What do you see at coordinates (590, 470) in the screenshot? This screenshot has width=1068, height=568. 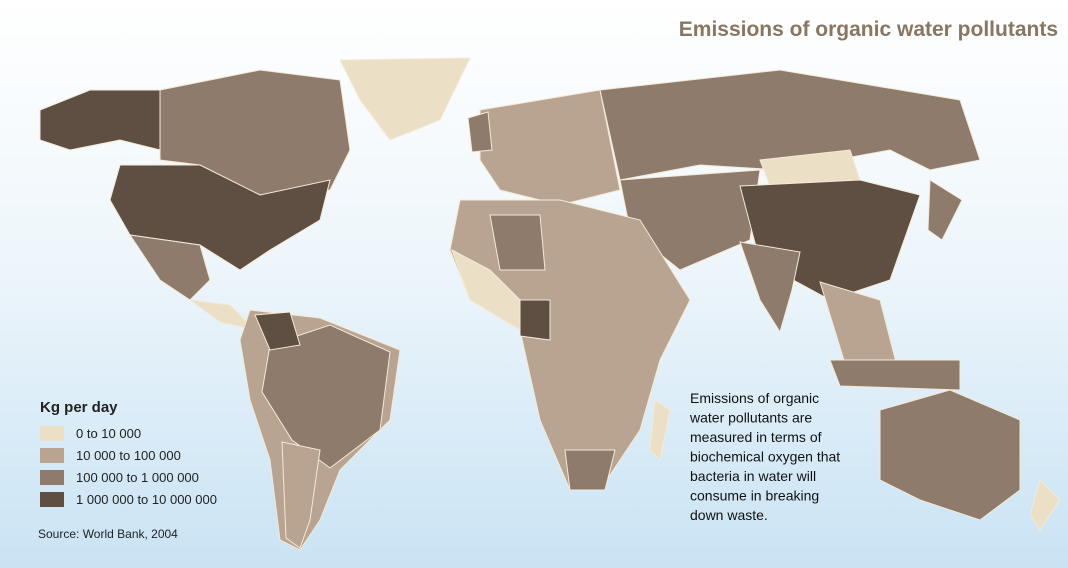 I see `south-africa` at bounding box center [590, 470].